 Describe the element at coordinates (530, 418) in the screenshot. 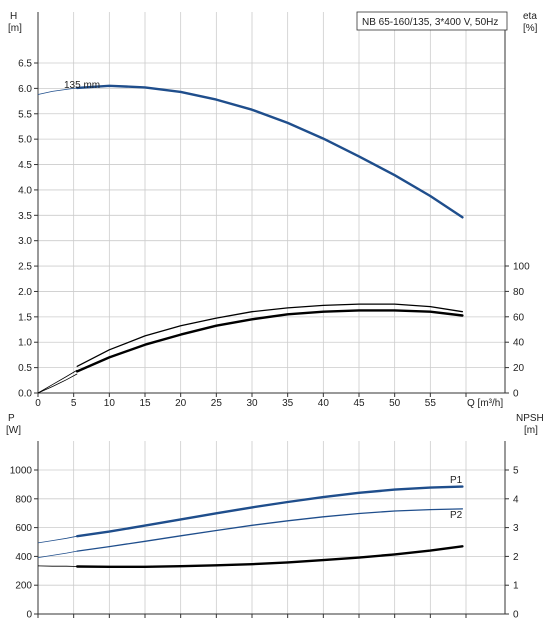

I see `lower-right-axis-label-line1: NPSH` at that location.